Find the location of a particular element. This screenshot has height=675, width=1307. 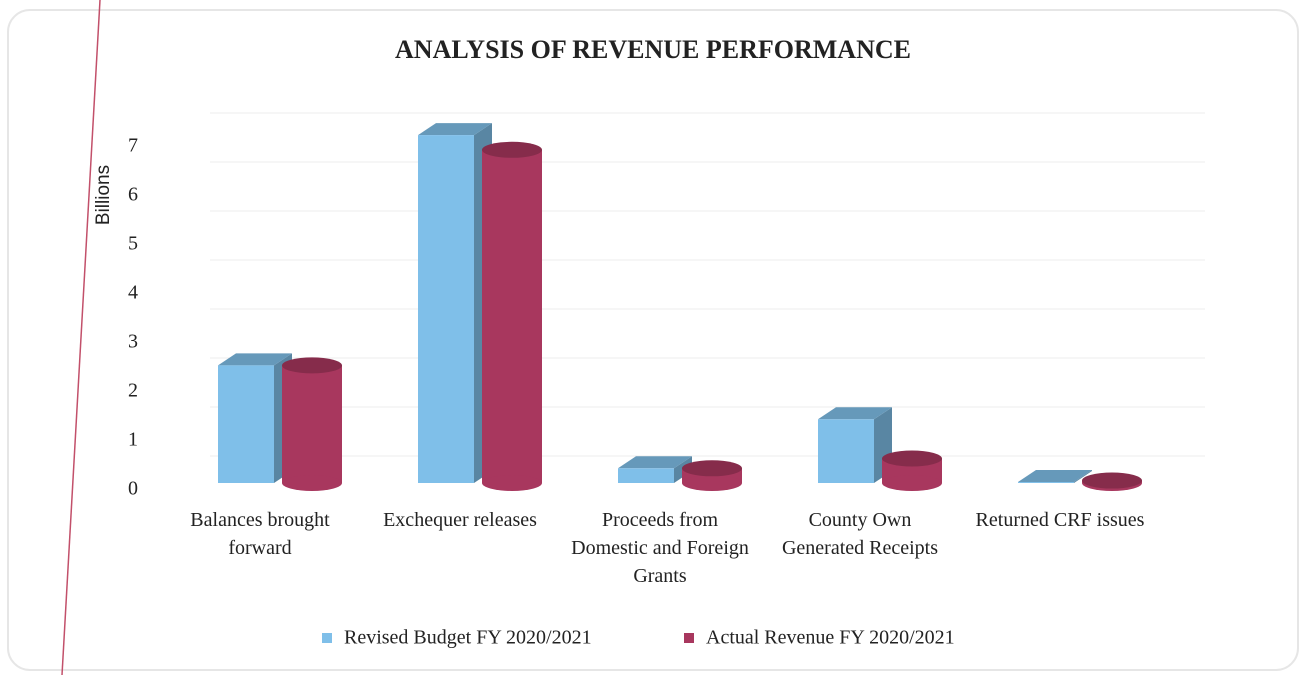

x-tick-label: Exchequer releases is located at coordinates (460, 520).